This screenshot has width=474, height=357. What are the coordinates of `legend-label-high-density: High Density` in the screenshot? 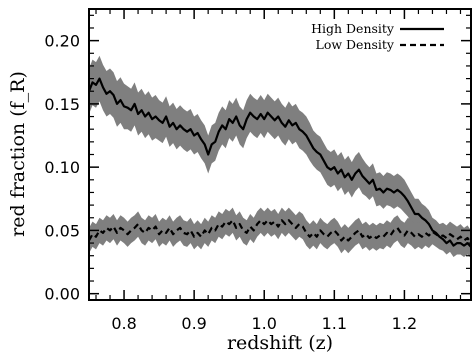 It's located at (353, 28).